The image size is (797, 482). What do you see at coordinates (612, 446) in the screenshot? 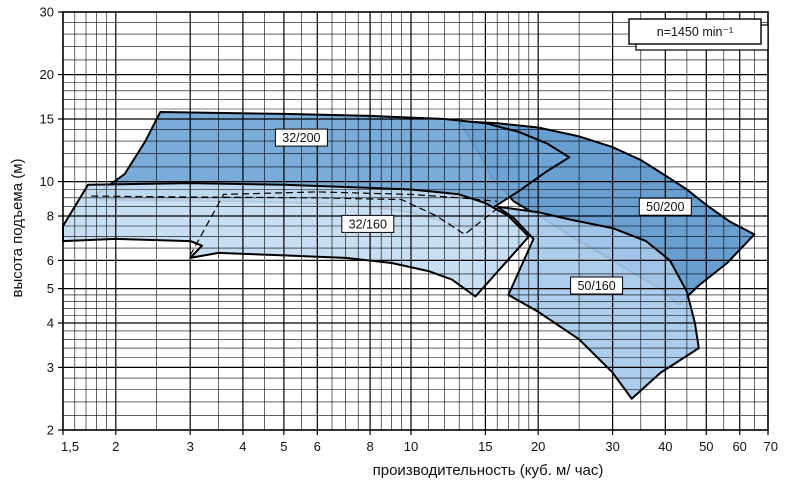
I see `x-tick-label: 30` at bounding box center [612, 446].